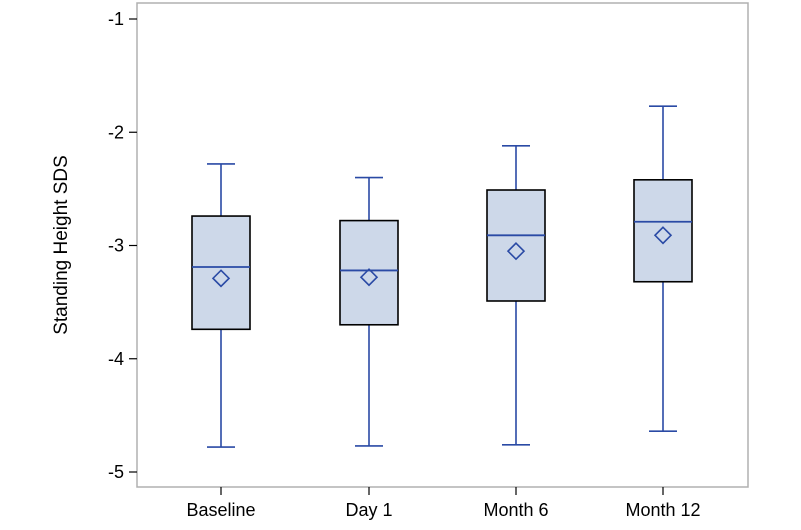 This screenshot has width=801, height=530. I want to click on x-tick-label: Day 1, so click(368, 510).